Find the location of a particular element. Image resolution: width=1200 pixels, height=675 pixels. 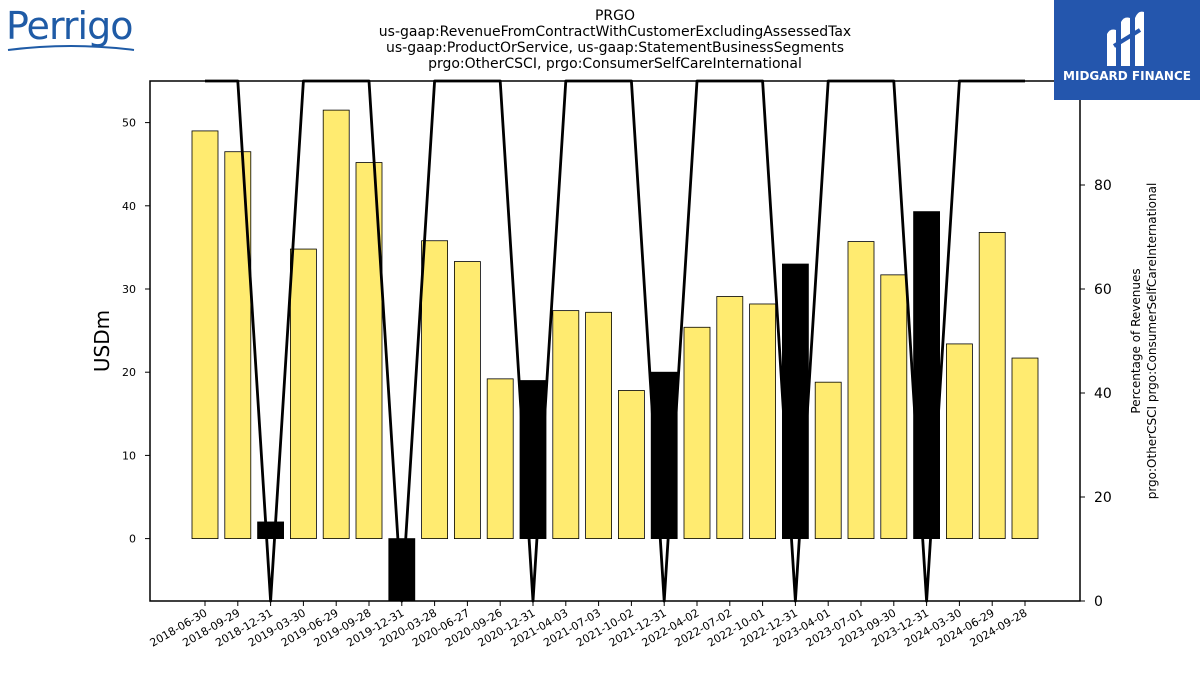

y-tick-label: 20 is located at coordinates (129, 372).